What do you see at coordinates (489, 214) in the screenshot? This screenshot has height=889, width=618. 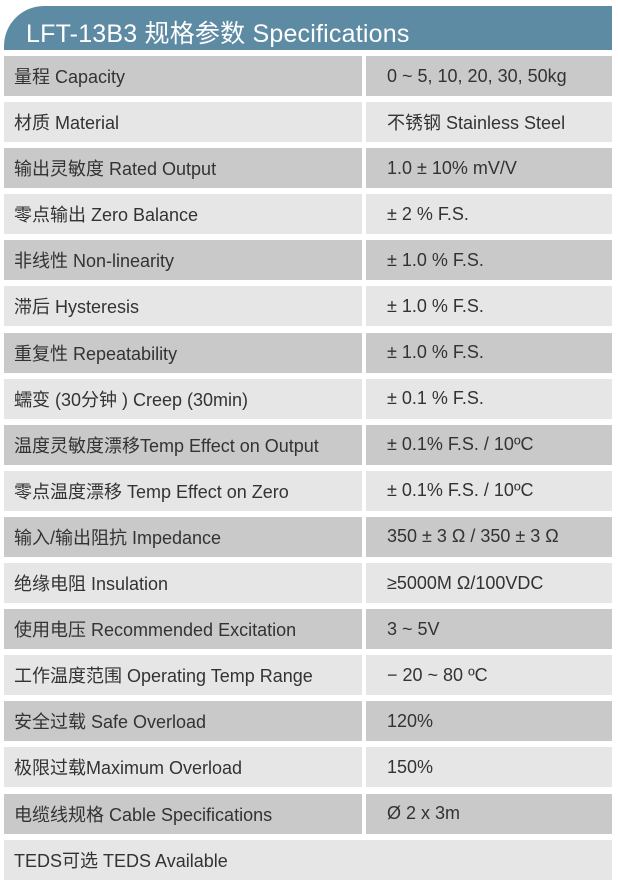 I see `spec-value: ± 2 % F.S.` at bounding box center [489, 214].